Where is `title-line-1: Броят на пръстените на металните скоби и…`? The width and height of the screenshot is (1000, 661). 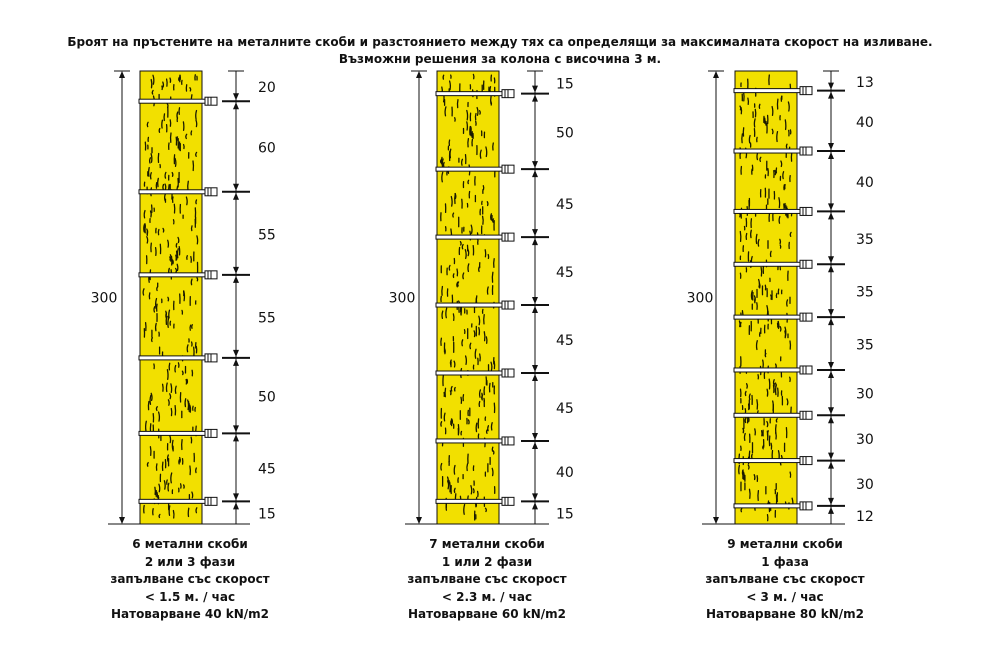
title-line-1: Броят на пръстените на металните скоби и… is located at coordinates (500, 42).